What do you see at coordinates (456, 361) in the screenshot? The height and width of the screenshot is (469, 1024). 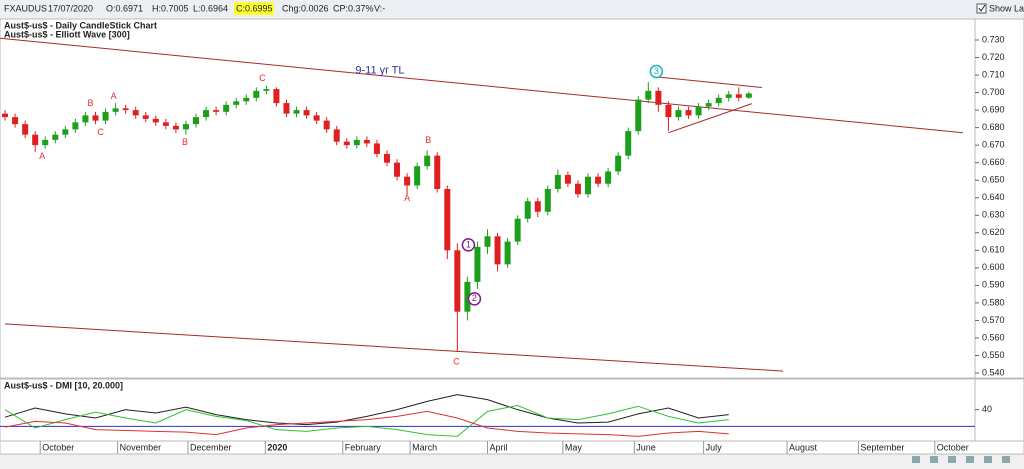 I see `annotation: C` at bounding box center [456, 361].